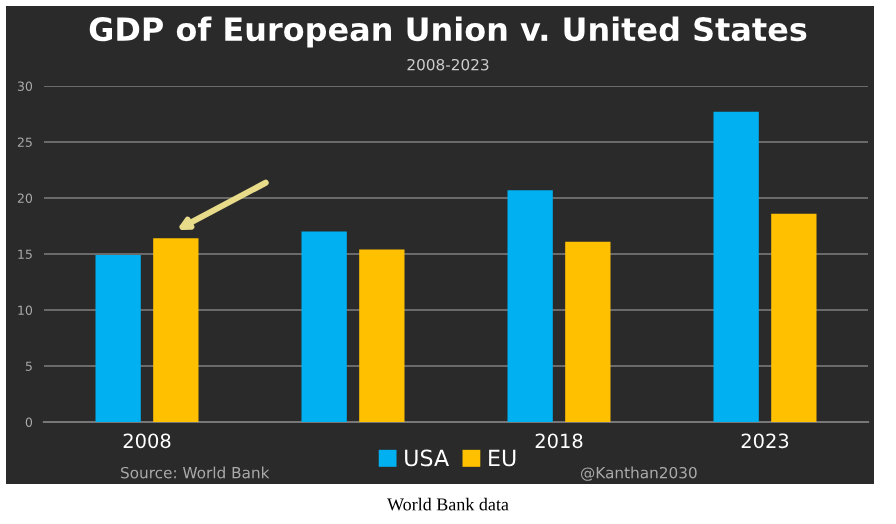  Describe the element at coordinates (765, 441) in the screenshot. I see `x-tick-label: 2023` at that location.